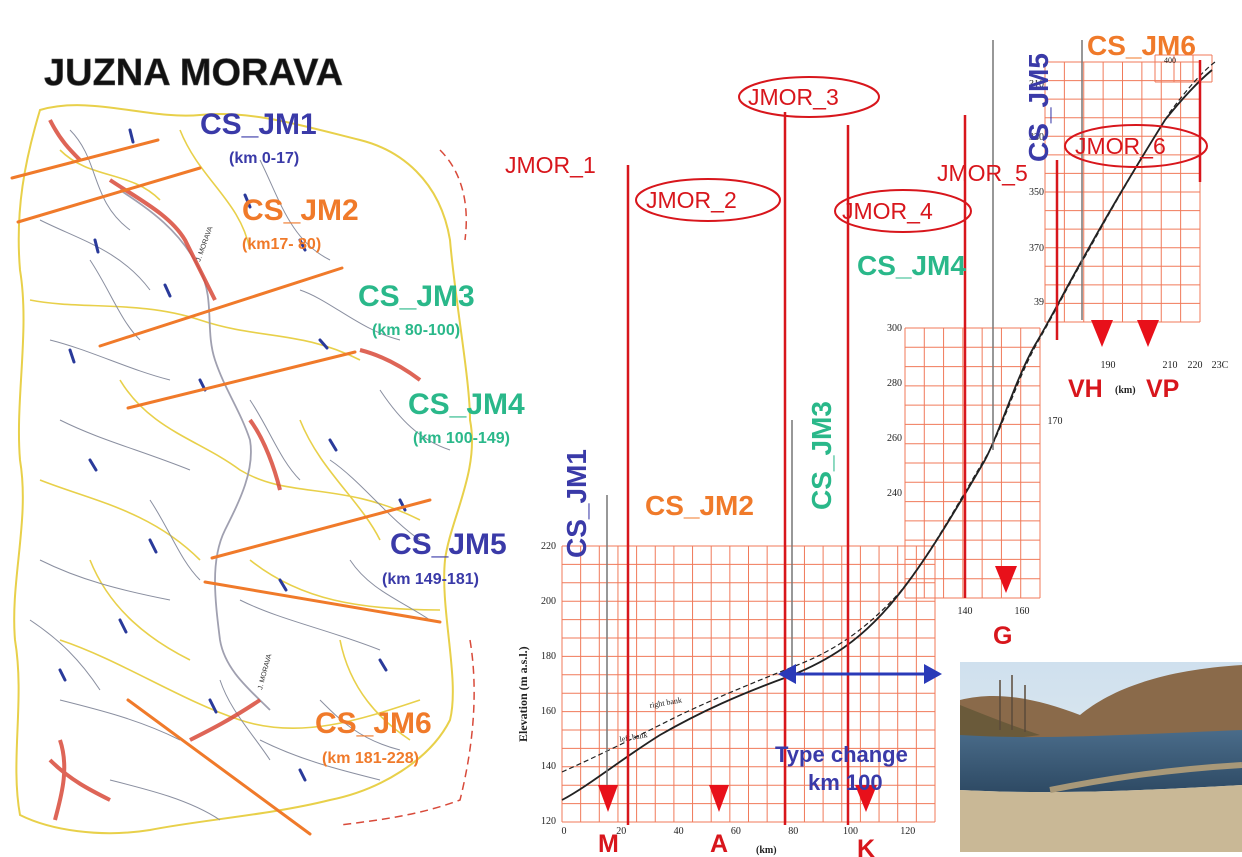 The height and width of the screenshot is (857, 1242). I want to click on map-section-name-jm5: CS_JM5, so click(448, 544).